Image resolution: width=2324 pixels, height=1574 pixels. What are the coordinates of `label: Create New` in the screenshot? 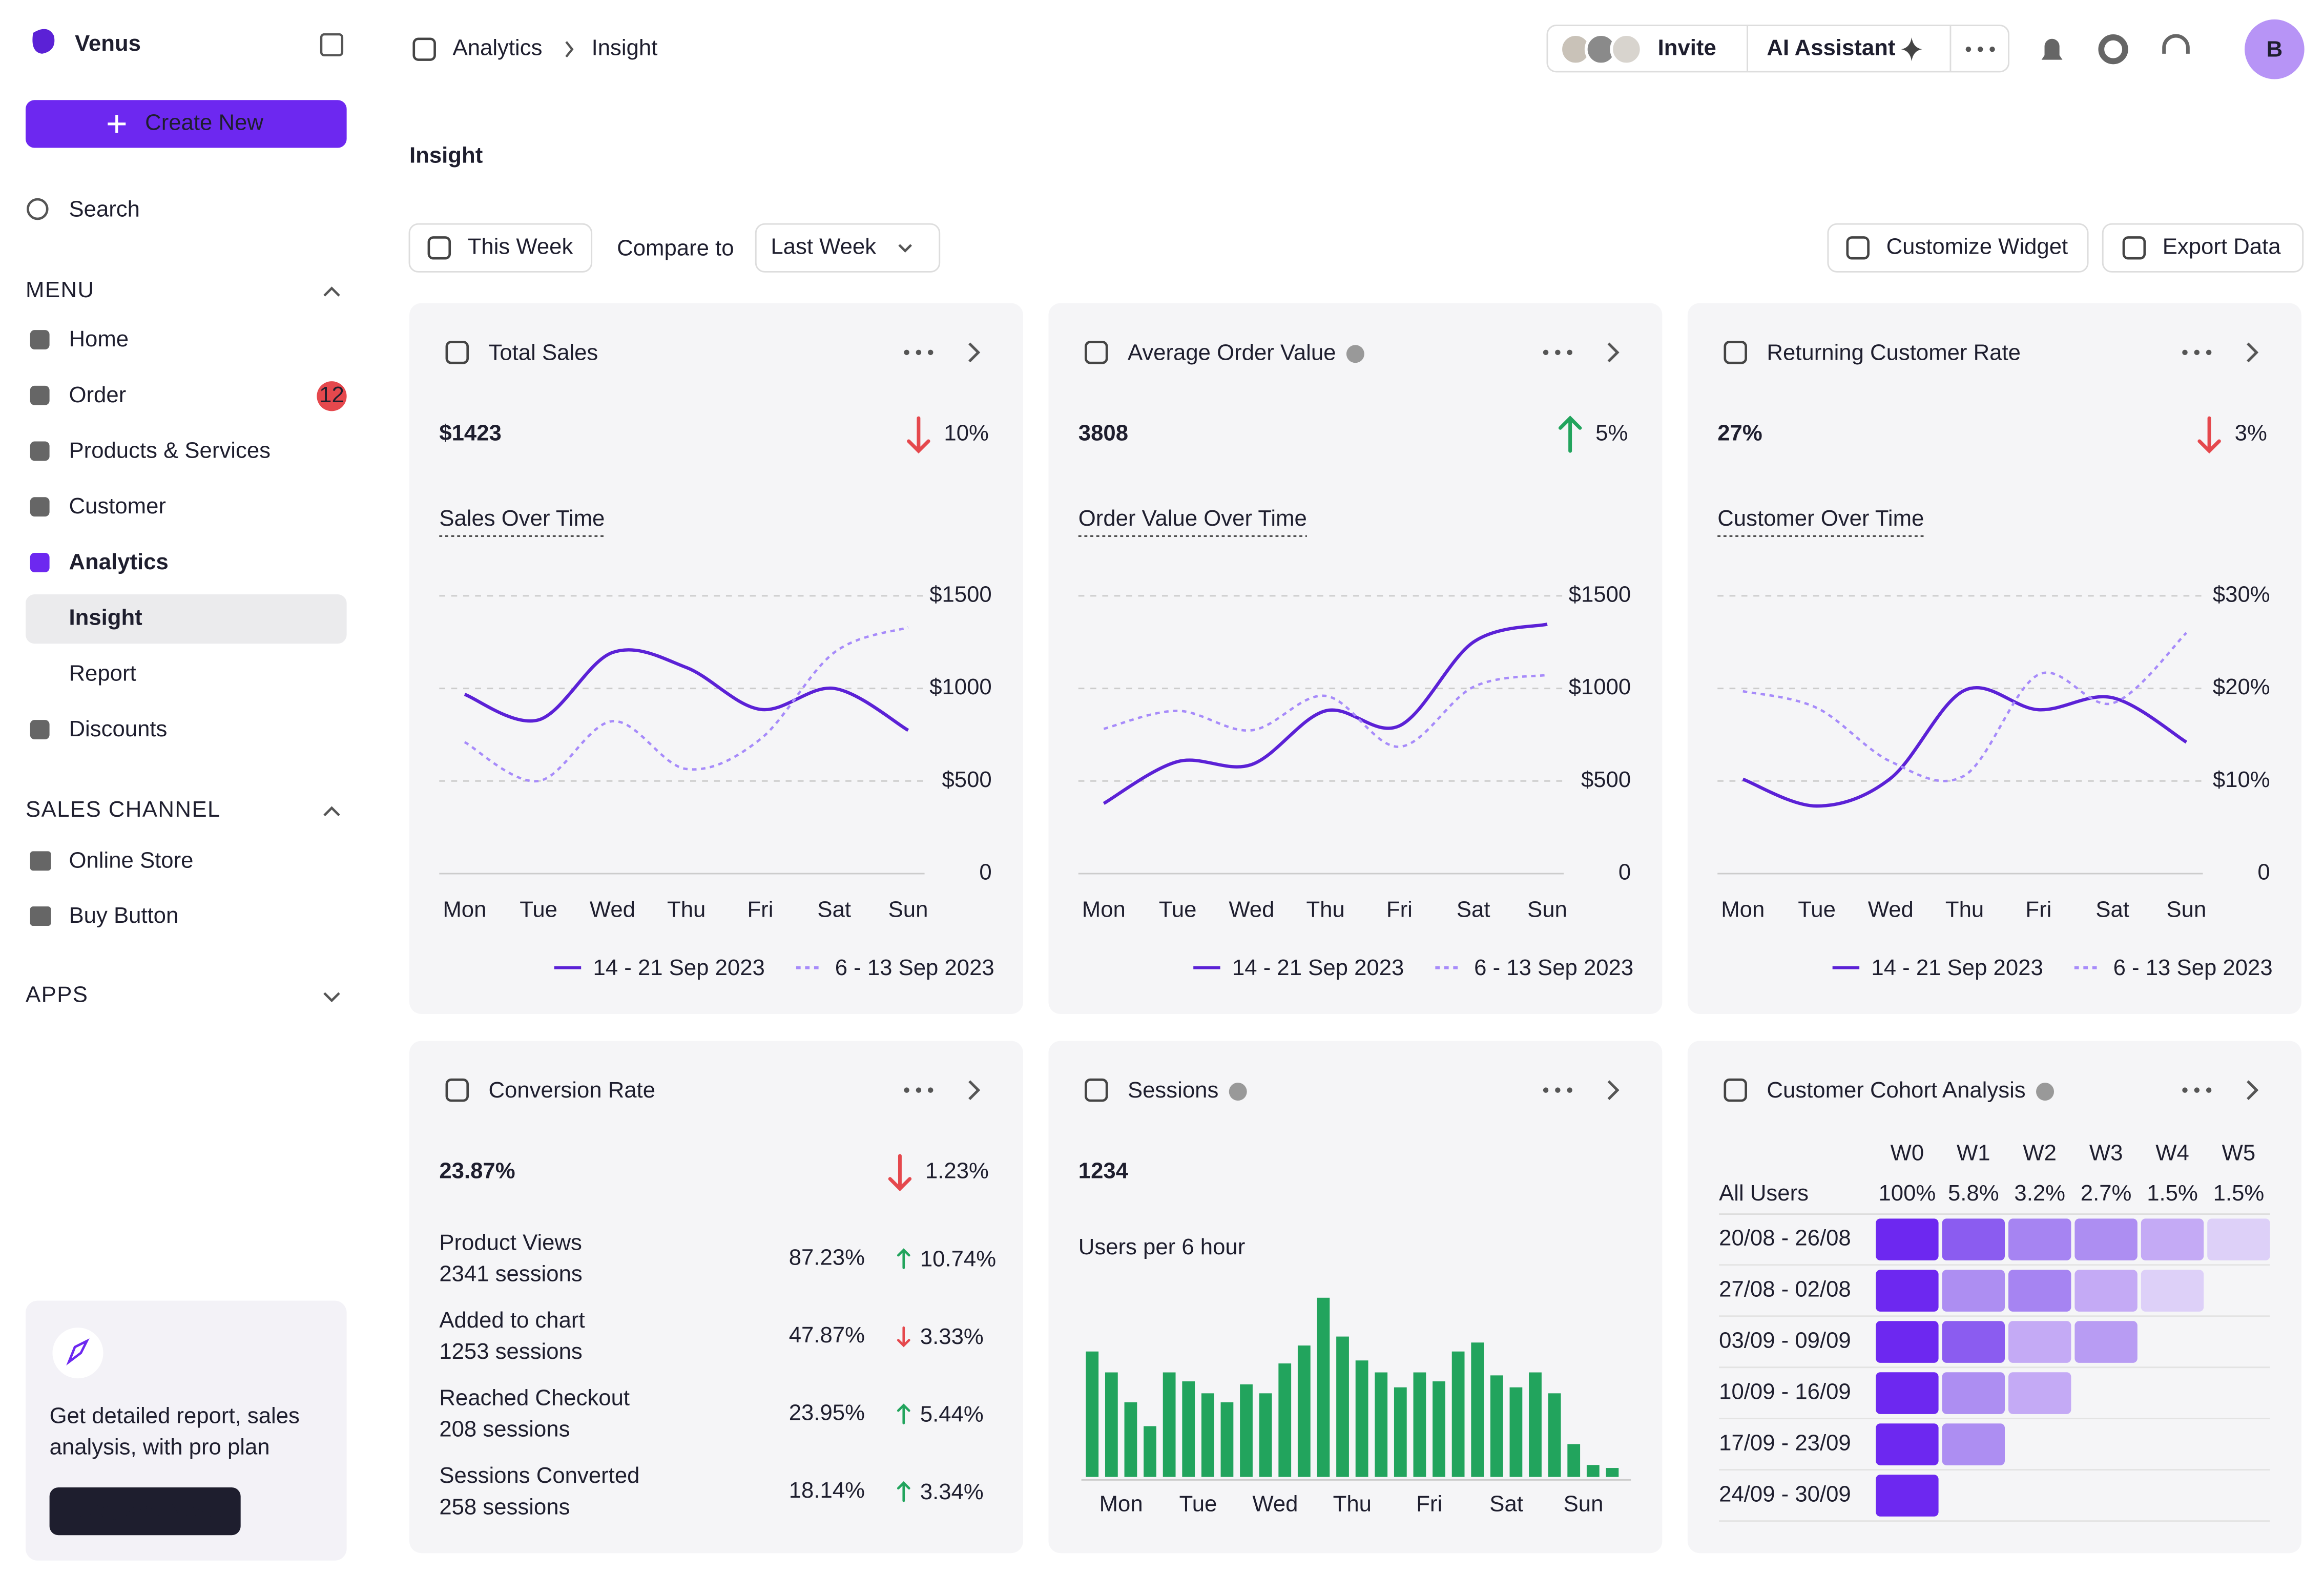 It's located at (204, 122).